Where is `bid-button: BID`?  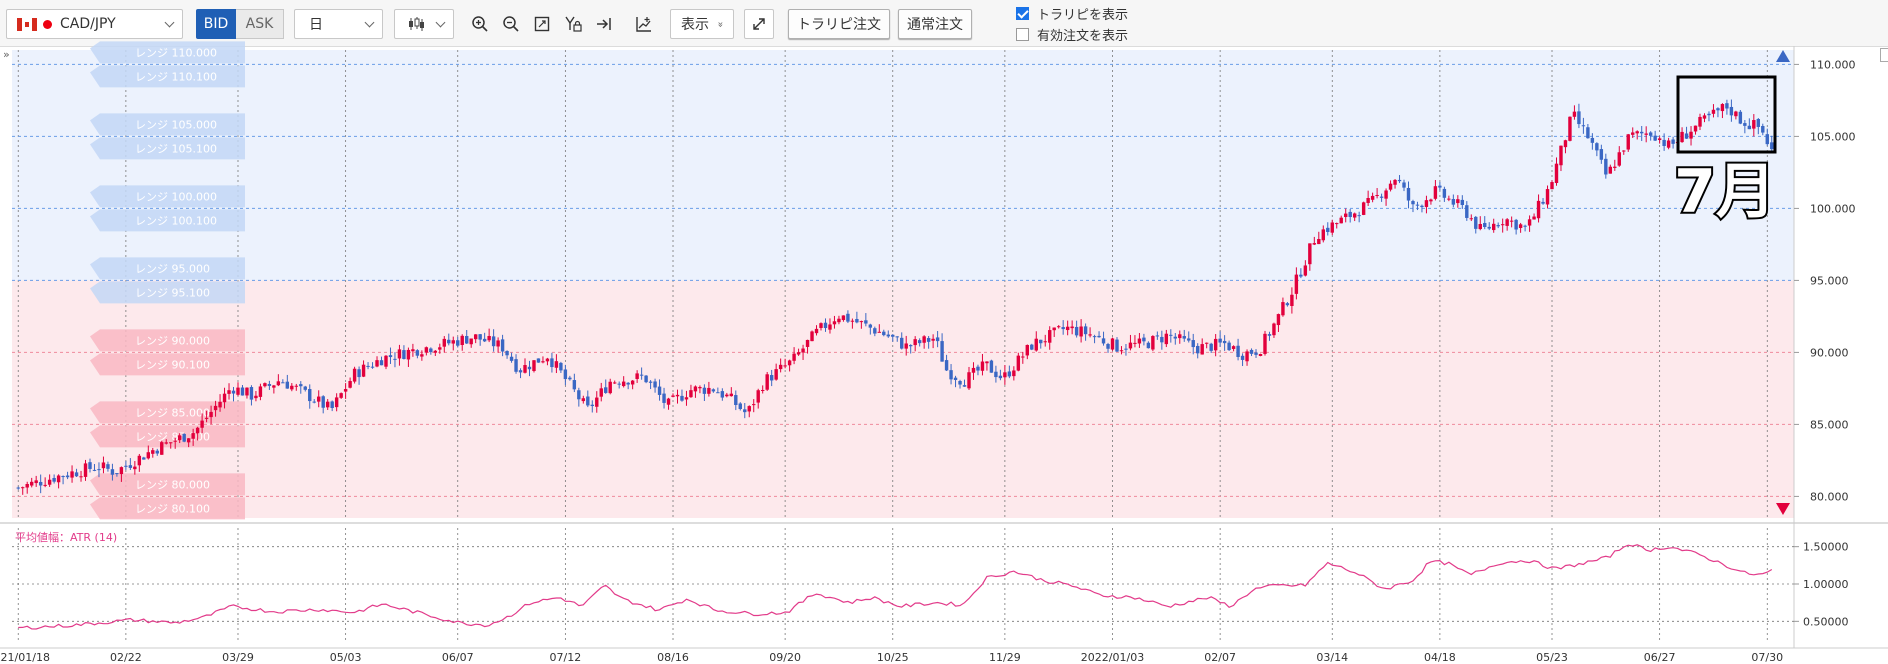
bid-button: BID is located at coordinates (216, 24).